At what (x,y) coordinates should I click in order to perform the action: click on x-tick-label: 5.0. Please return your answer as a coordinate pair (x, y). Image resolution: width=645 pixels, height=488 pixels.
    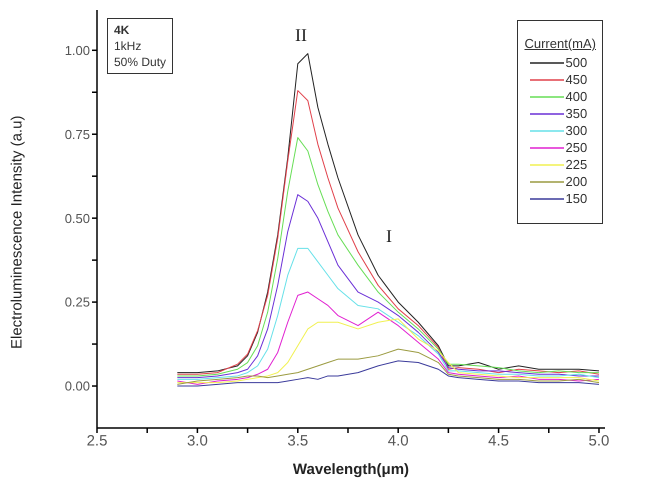
    Looking at the image, I should click on (599, 441).